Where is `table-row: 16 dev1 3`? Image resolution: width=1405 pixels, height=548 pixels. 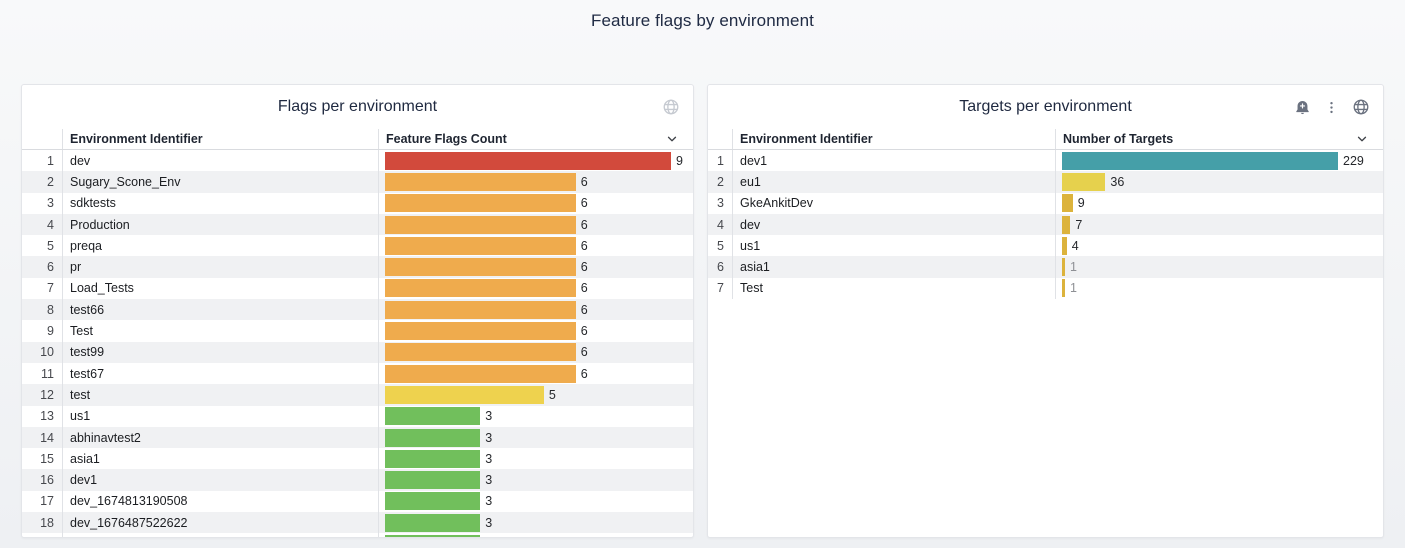
table-row: 16 dev1 3 is located at coordinates (357, 480).